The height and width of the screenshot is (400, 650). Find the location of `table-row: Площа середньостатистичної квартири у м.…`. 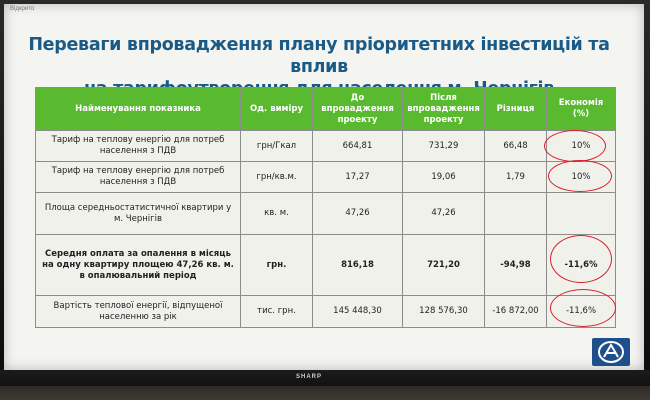

table-row: Площа середньостатистичної квартири у м.… is located at coordinates (325, 213).